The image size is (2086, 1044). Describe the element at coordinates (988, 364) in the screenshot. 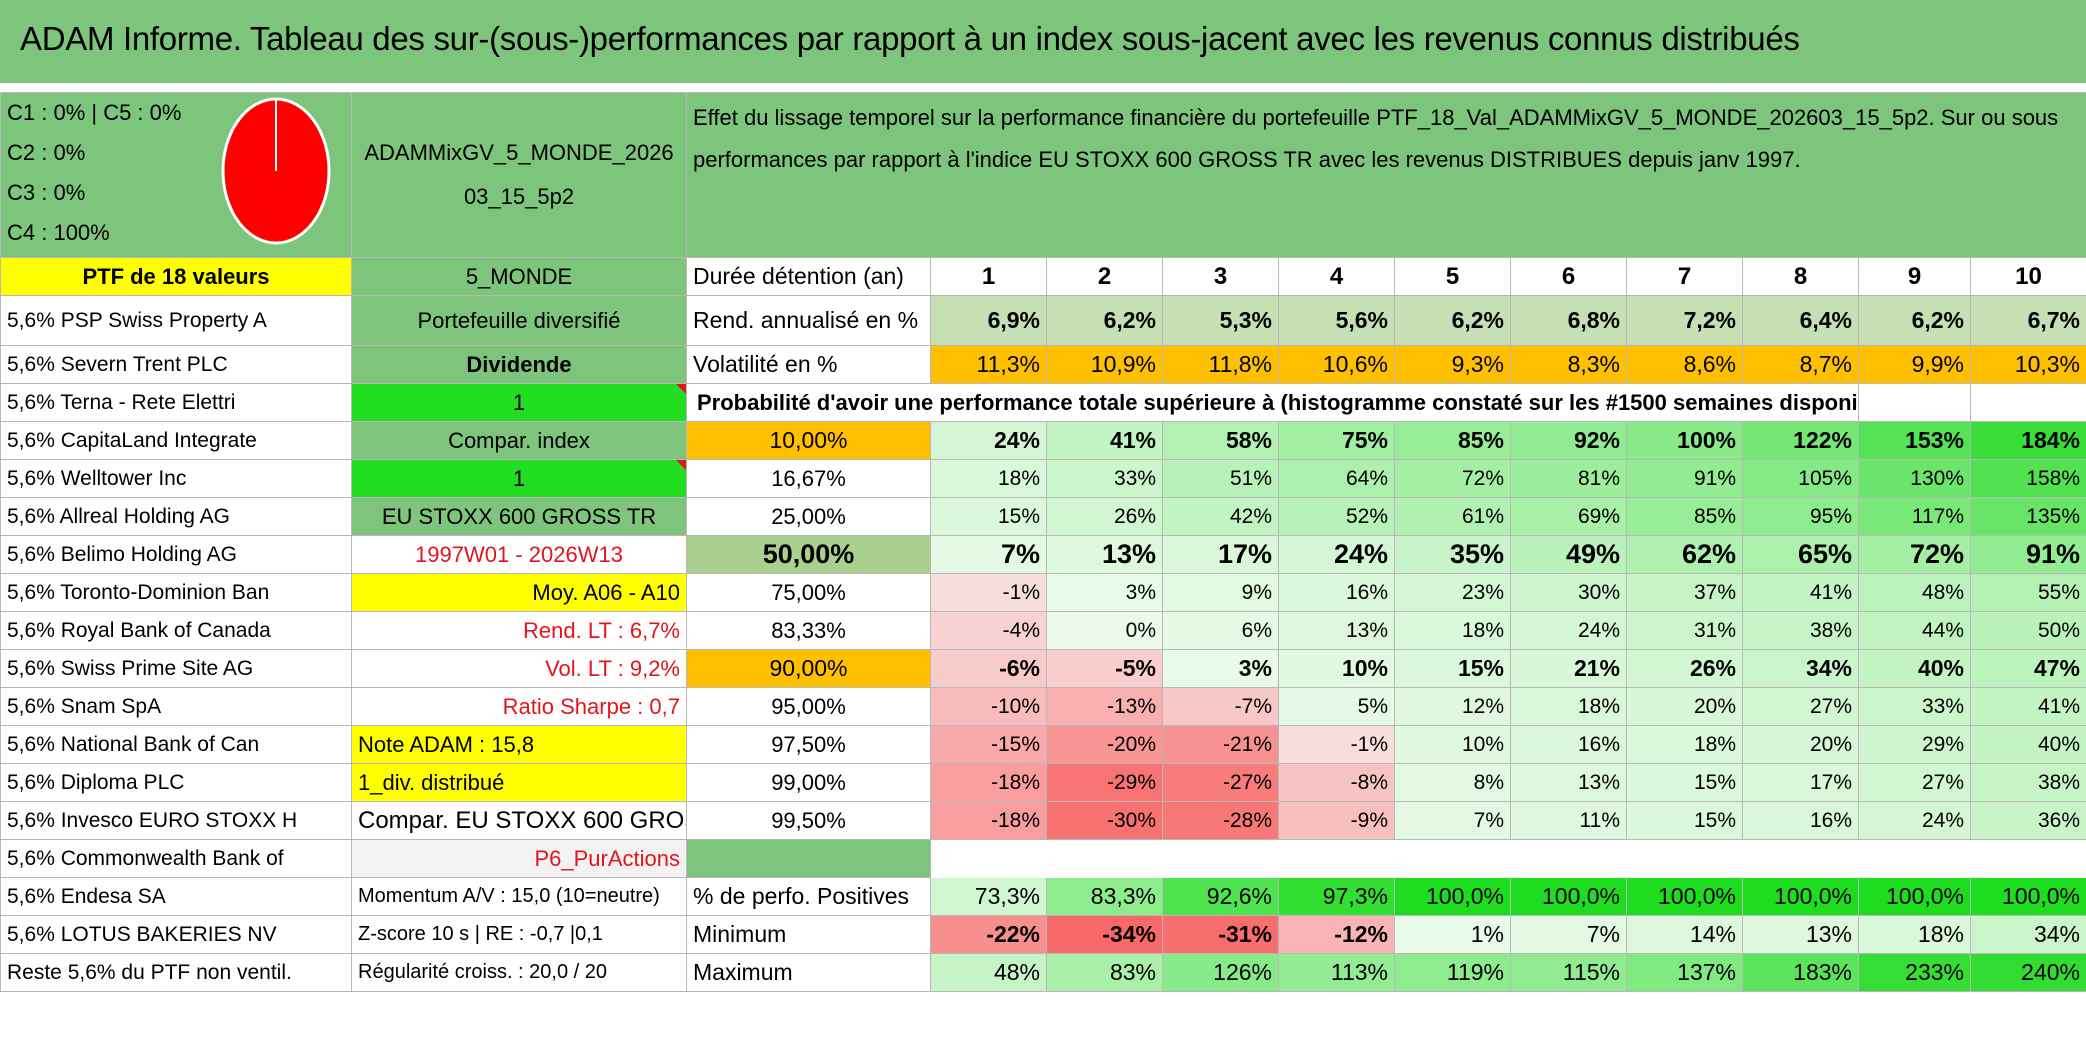

I see `vol-value: 11,3%` at that location.